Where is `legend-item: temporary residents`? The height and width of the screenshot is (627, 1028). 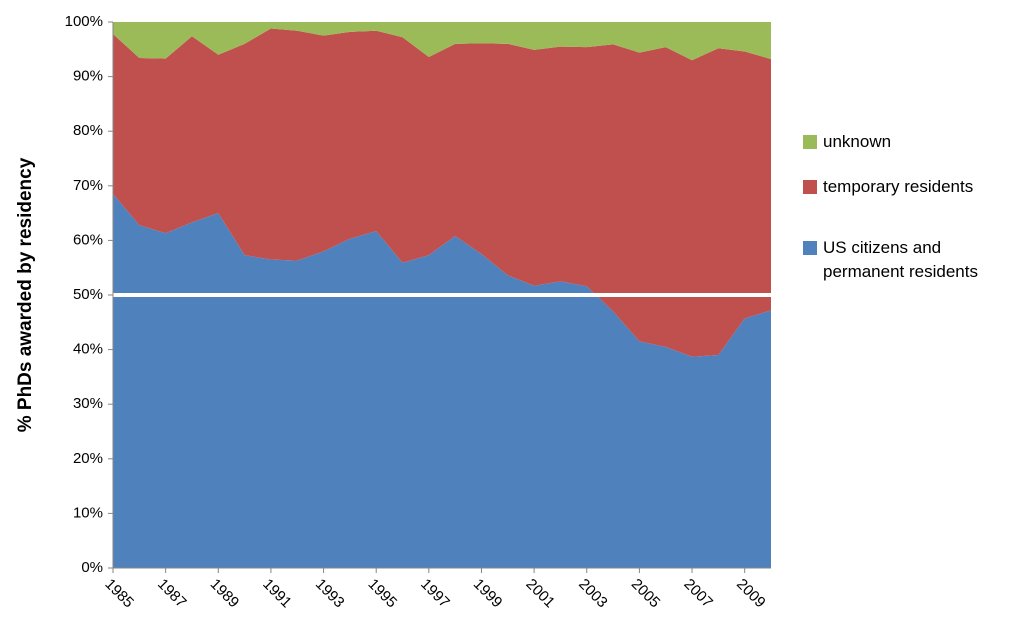 legend-item: temporary residents is located at coordinates (888, 187).